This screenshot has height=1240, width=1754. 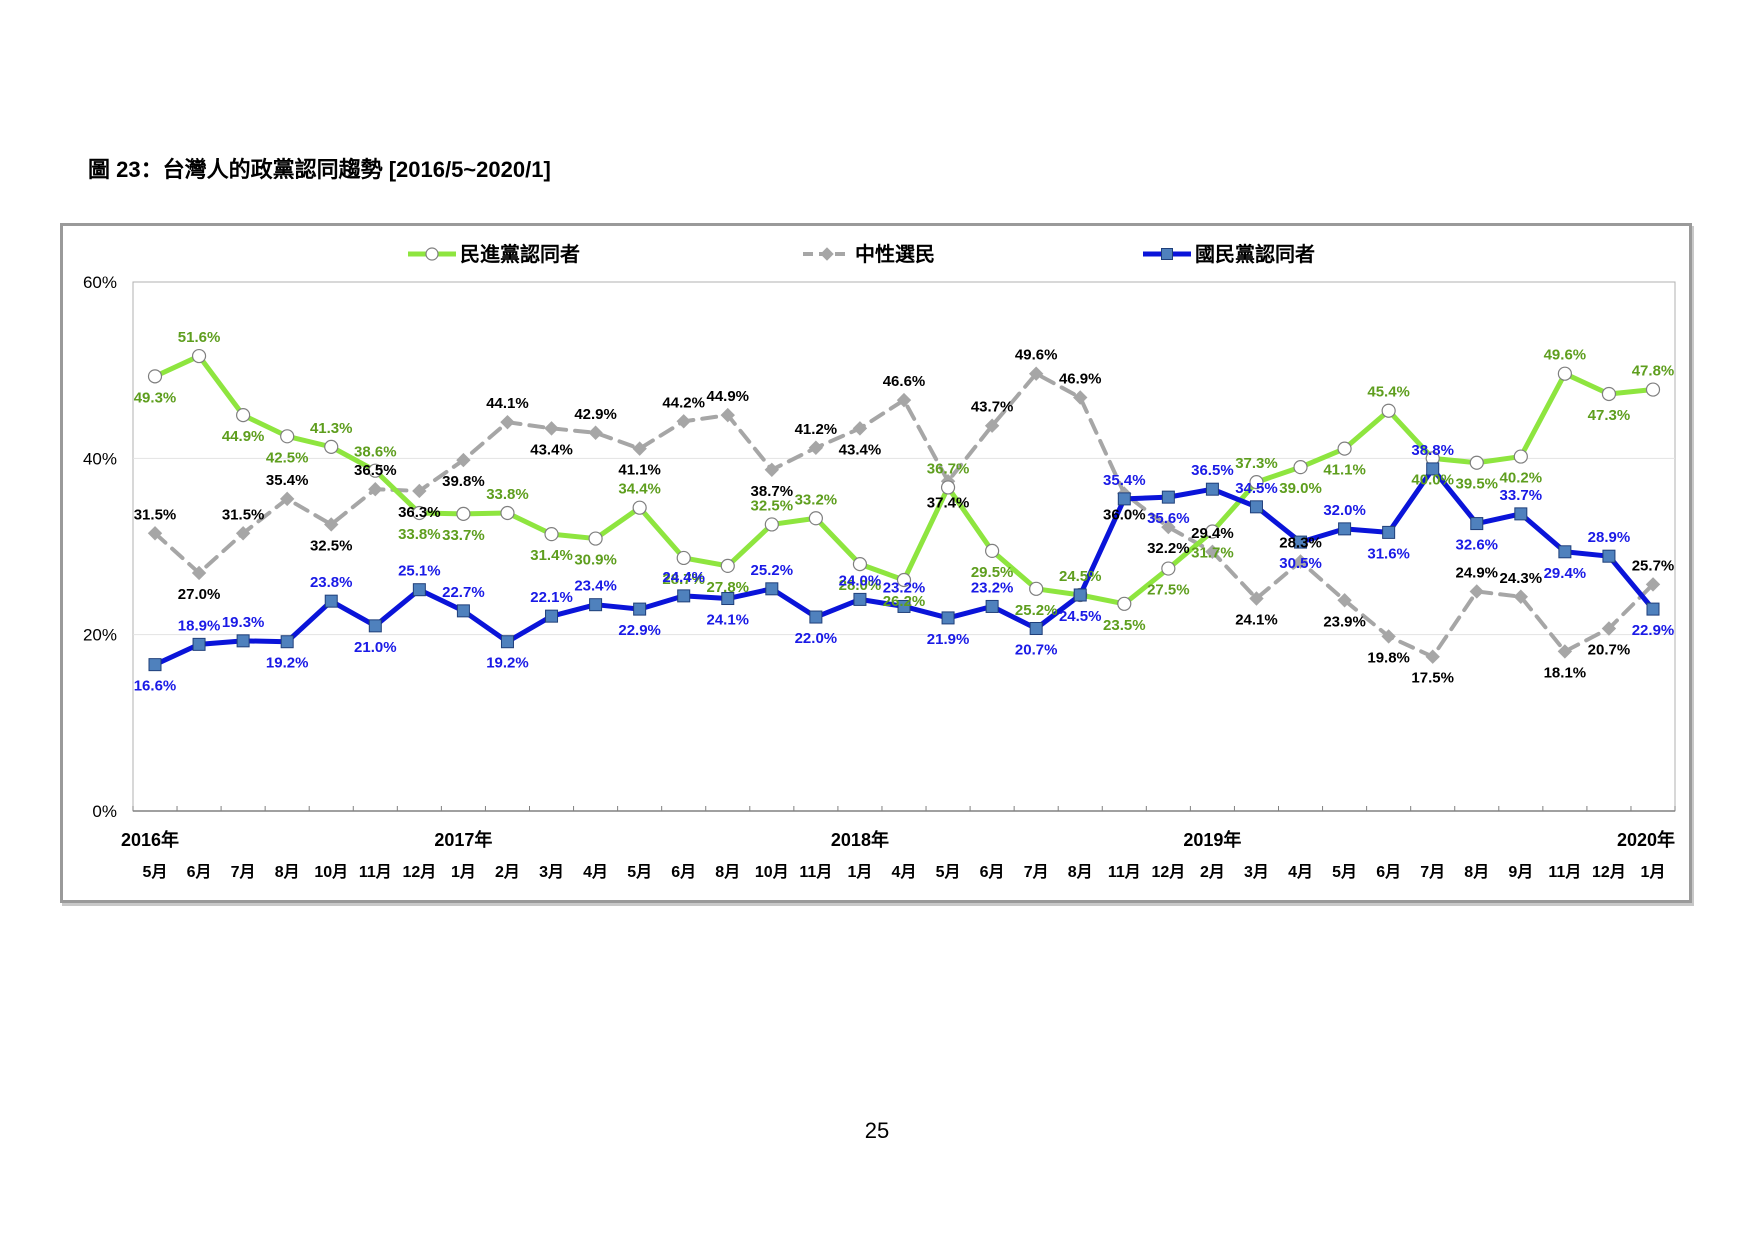 I want to click on data-label-dpp: 33.2%, so click(x=816, y=499).